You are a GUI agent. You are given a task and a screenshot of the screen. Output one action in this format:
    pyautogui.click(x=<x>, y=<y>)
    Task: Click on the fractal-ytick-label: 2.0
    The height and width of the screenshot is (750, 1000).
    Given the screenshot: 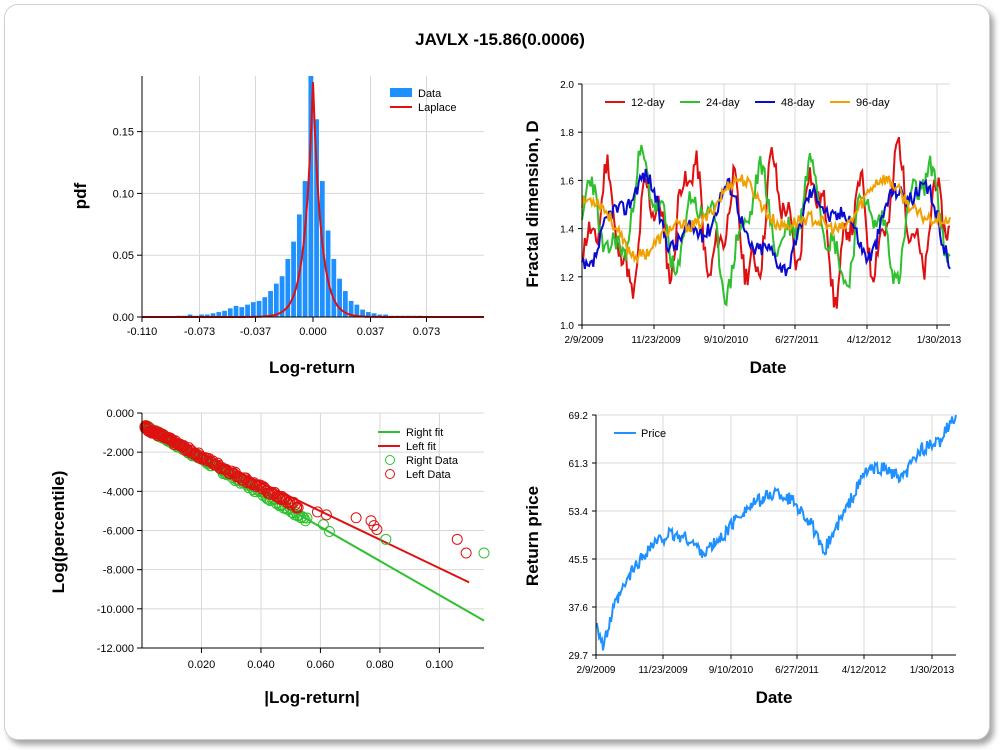 What is the action you would take?
    pyautogui.click(x=567, y=85)
    